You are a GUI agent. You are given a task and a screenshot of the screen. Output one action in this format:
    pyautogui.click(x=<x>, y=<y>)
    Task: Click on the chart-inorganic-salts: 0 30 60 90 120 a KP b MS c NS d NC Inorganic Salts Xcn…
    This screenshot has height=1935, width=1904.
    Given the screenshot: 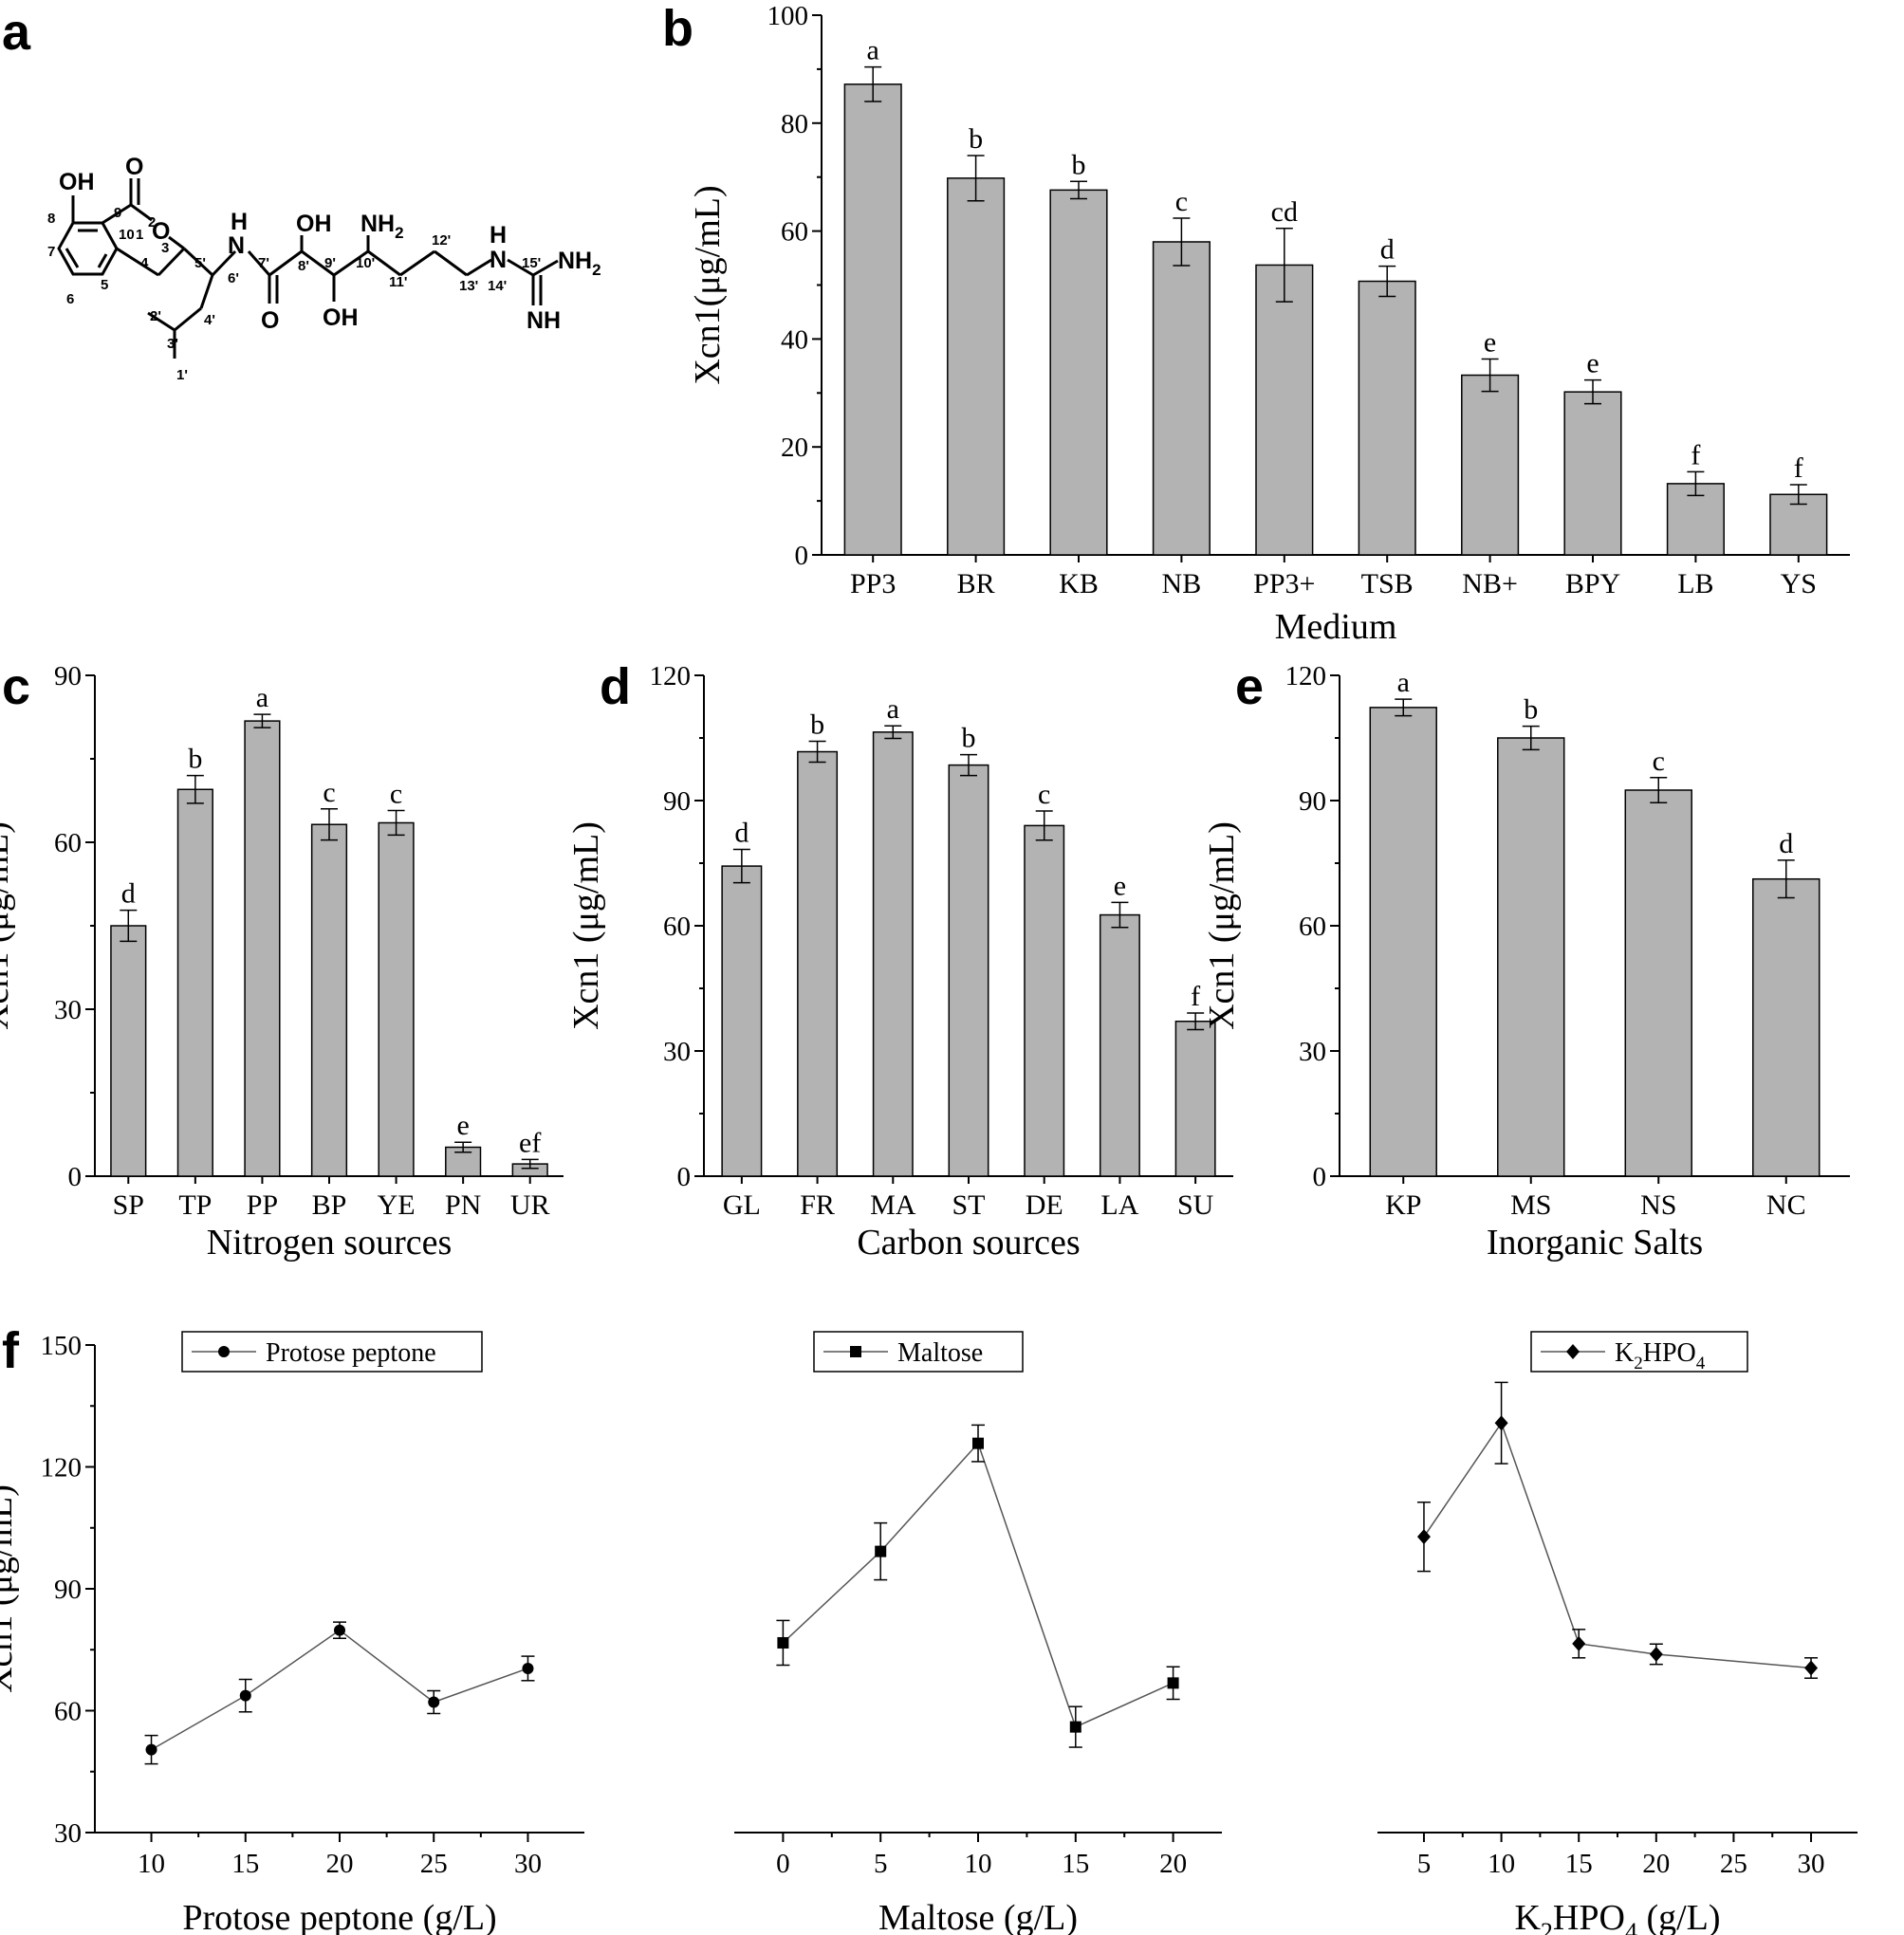 What is the action you would take?
    pyautogui.click(x=1526, y=961)
    